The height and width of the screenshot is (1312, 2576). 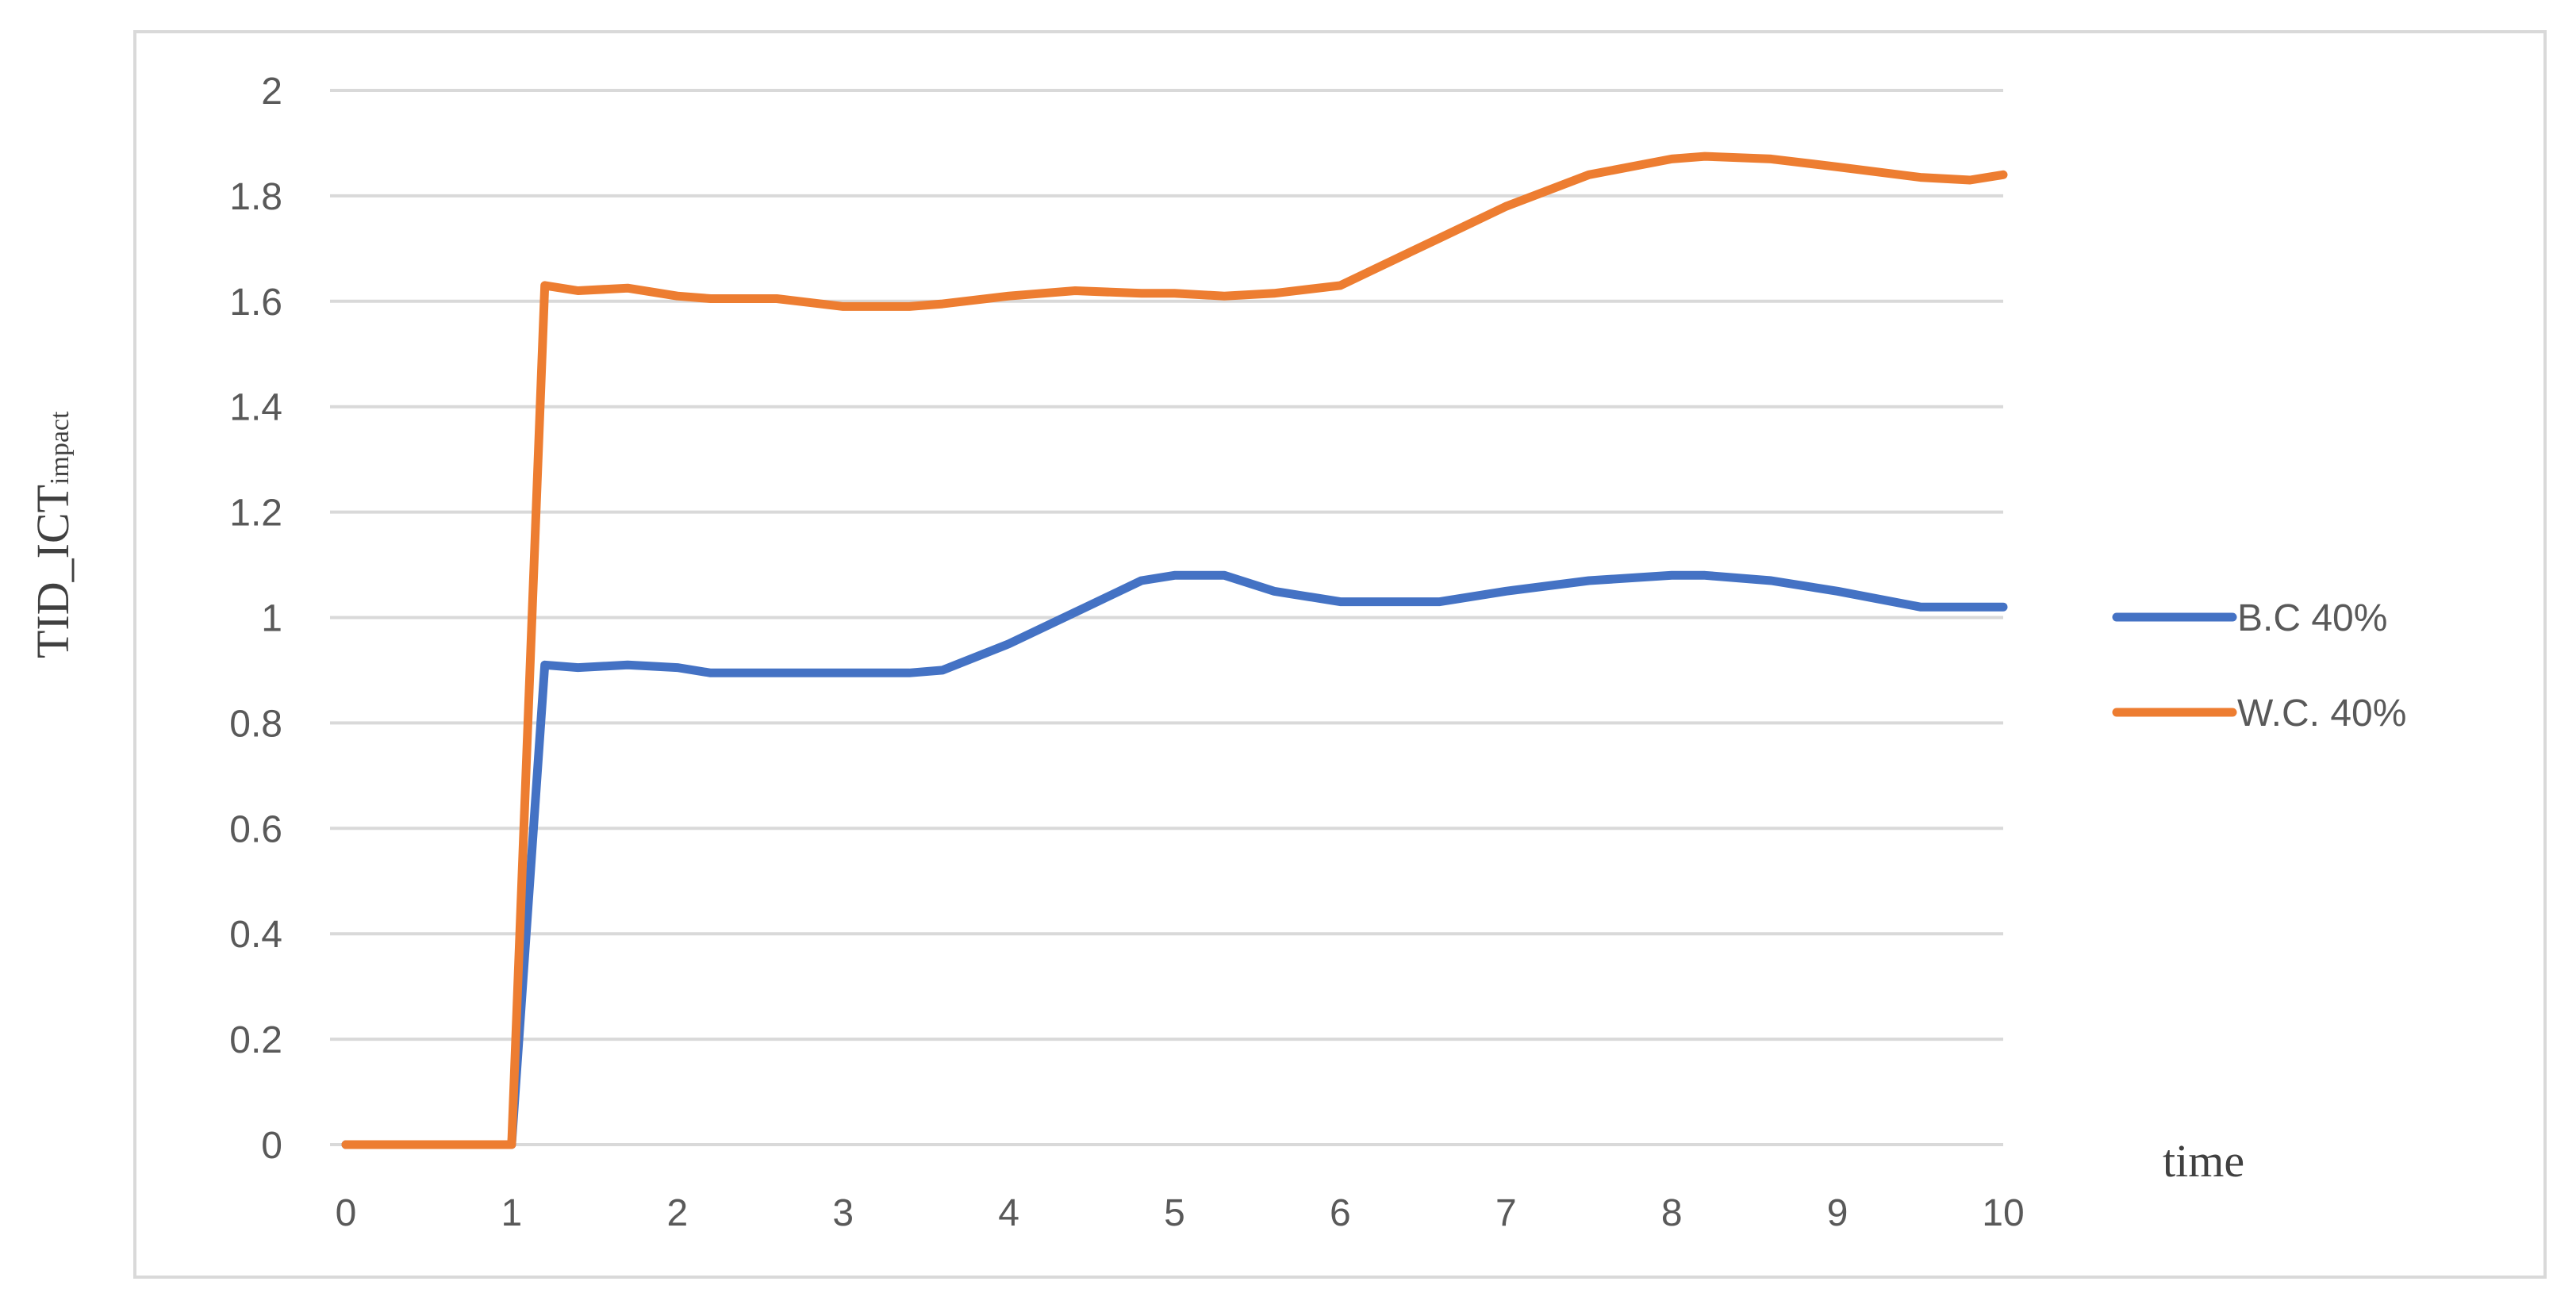 What do you see at coordinates (255, 829) in the screenshot?
I see `y-tick-label: 0.6` at bounding box center [255, 829].